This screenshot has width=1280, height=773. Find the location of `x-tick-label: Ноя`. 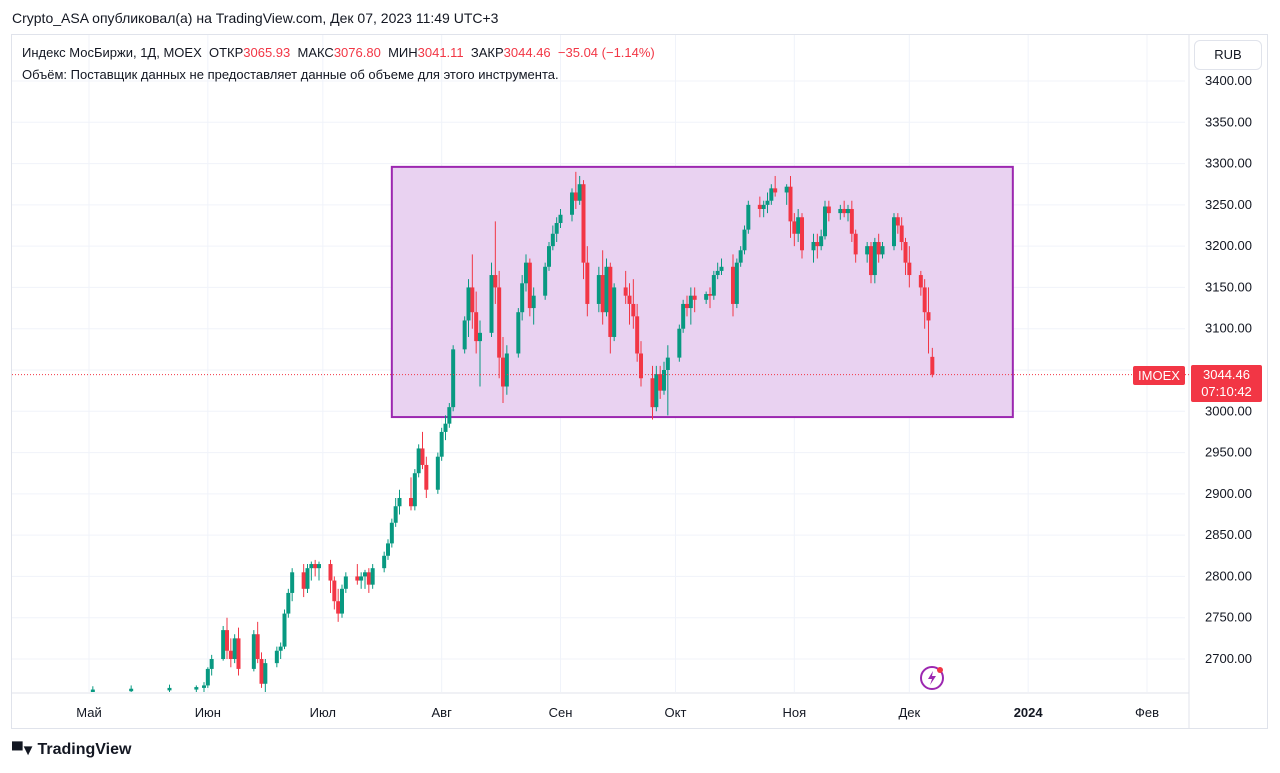

x-tick-label: Ноя is located at coordinates (794, 712).